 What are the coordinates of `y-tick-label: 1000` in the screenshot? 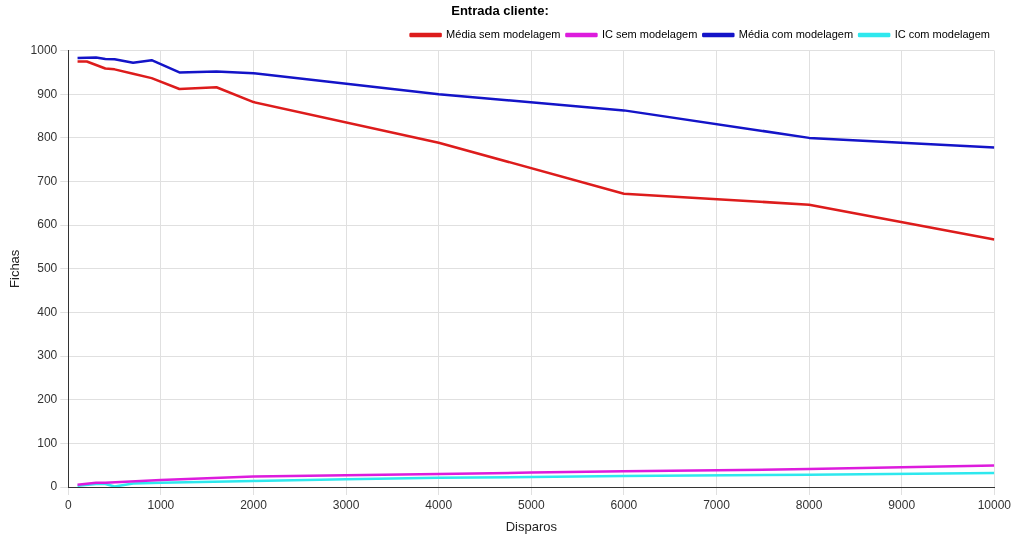 It's located at (44, 49).